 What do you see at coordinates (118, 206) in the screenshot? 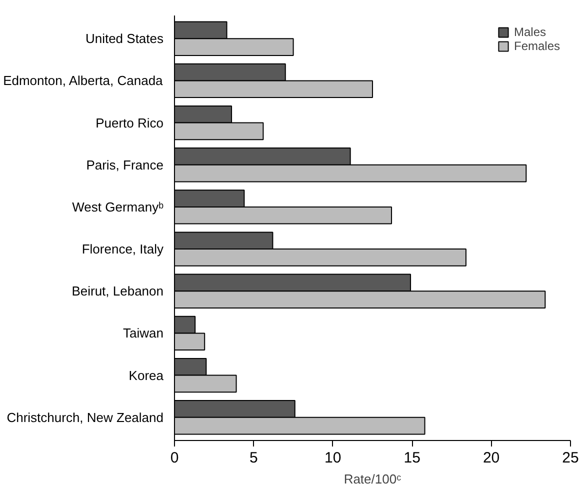
I see `y-tick-label: West Germanyᵇ` at bounding box center [118, 206].